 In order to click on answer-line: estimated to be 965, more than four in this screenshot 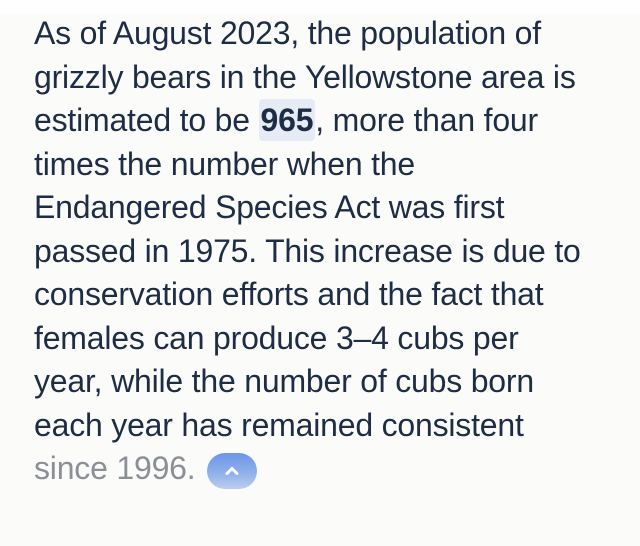, I will do `click(327, 121)`.